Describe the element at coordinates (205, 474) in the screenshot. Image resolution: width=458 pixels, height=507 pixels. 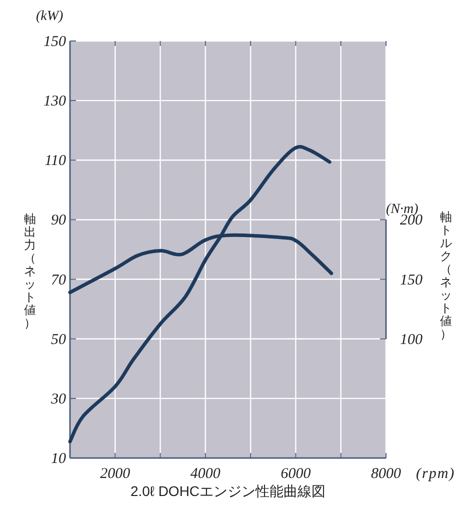
I see `x-tick-label: 4000` at that location.